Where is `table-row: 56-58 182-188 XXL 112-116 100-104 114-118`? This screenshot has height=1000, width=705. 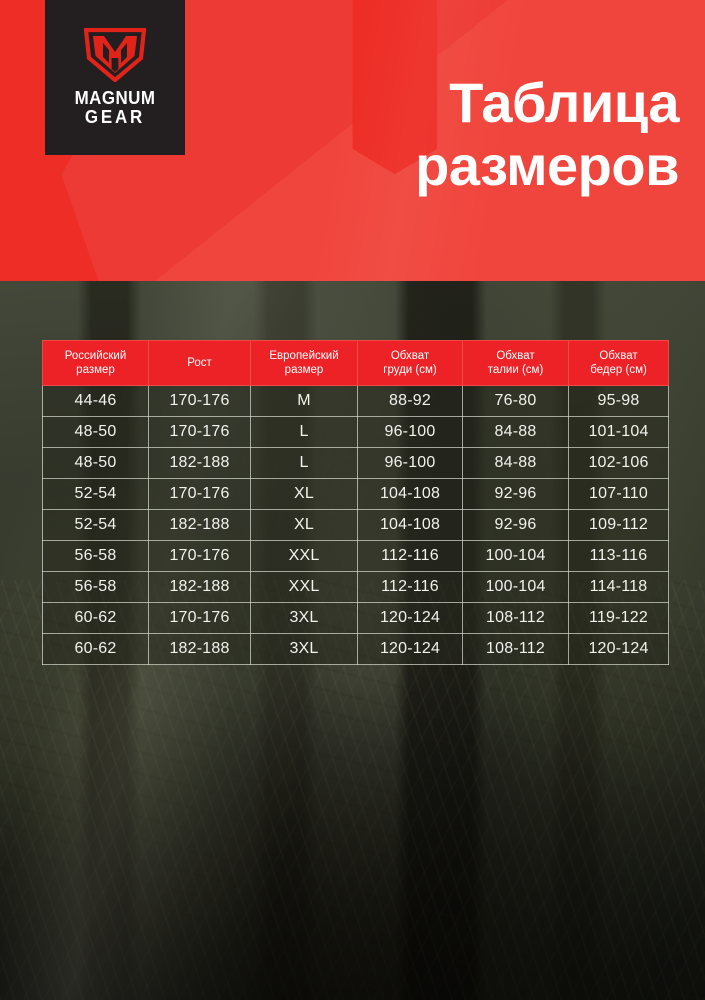
table-row: 56-58 182-188 XXL 112-116 100-104 114-118 is located at coordinates (355, 587).